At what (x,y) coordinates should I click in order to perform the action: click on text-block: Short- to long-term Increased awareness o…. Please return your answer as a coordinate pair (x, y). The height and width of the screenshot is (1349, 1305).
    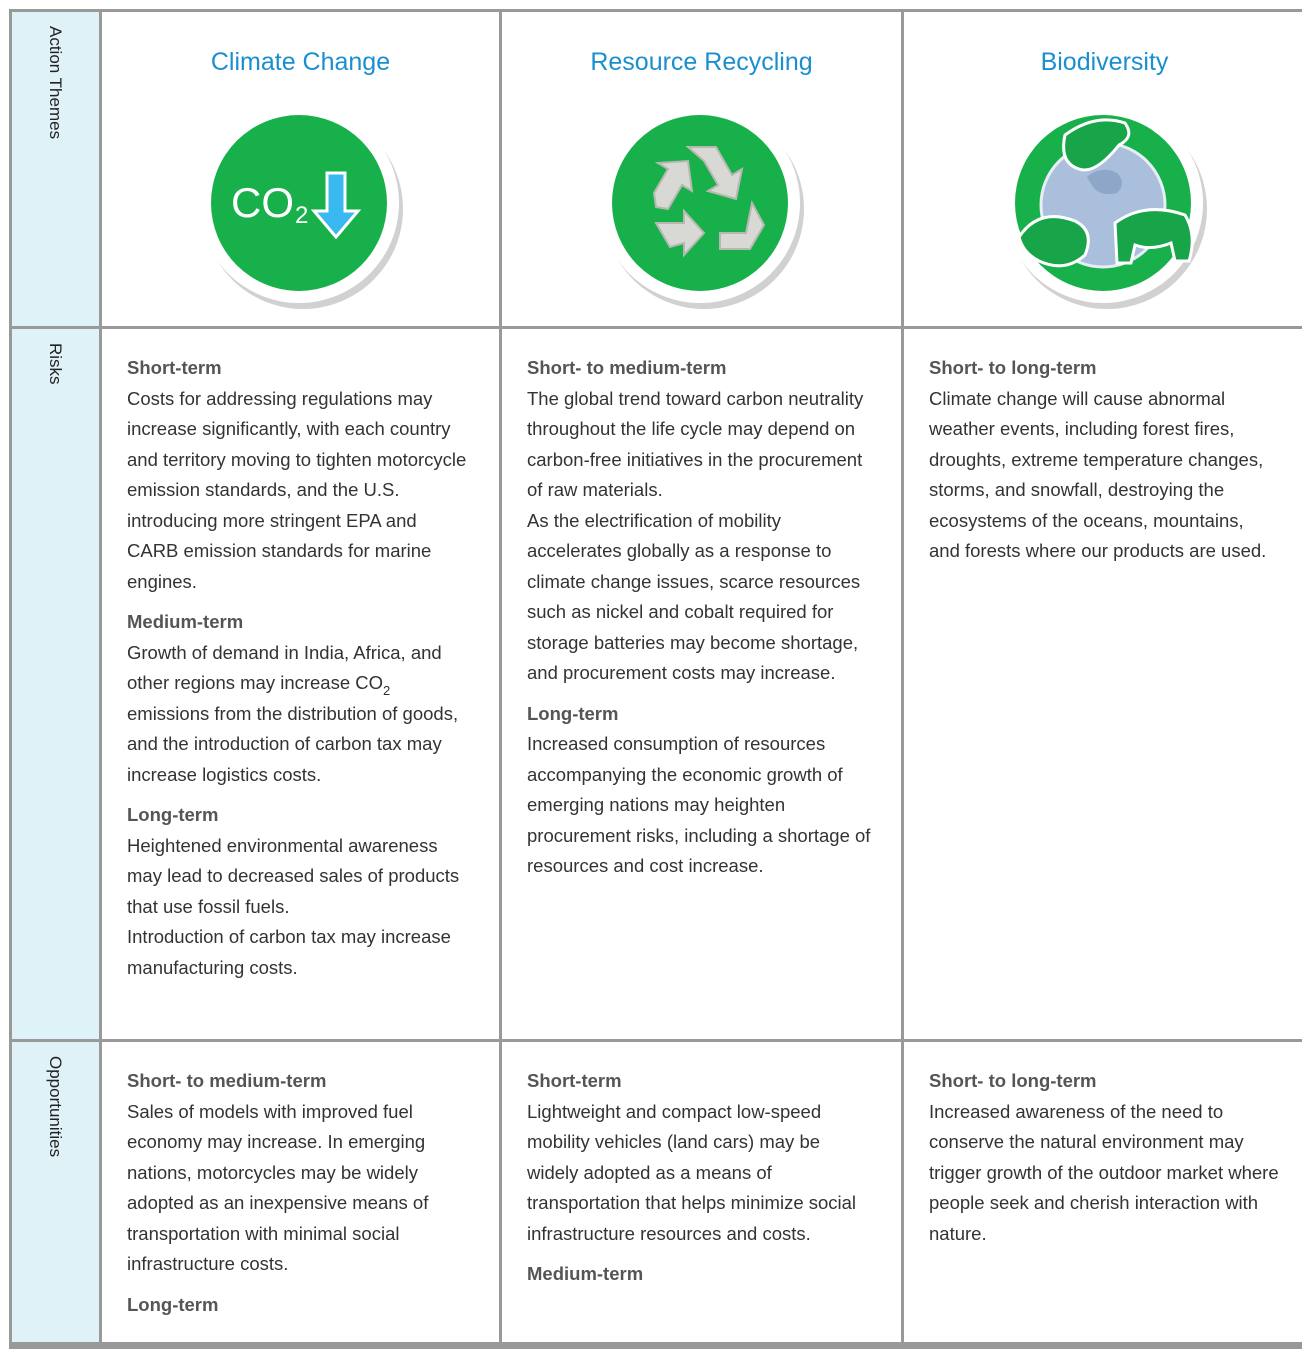
    Looking at the image, I should click on (1104, 1157).